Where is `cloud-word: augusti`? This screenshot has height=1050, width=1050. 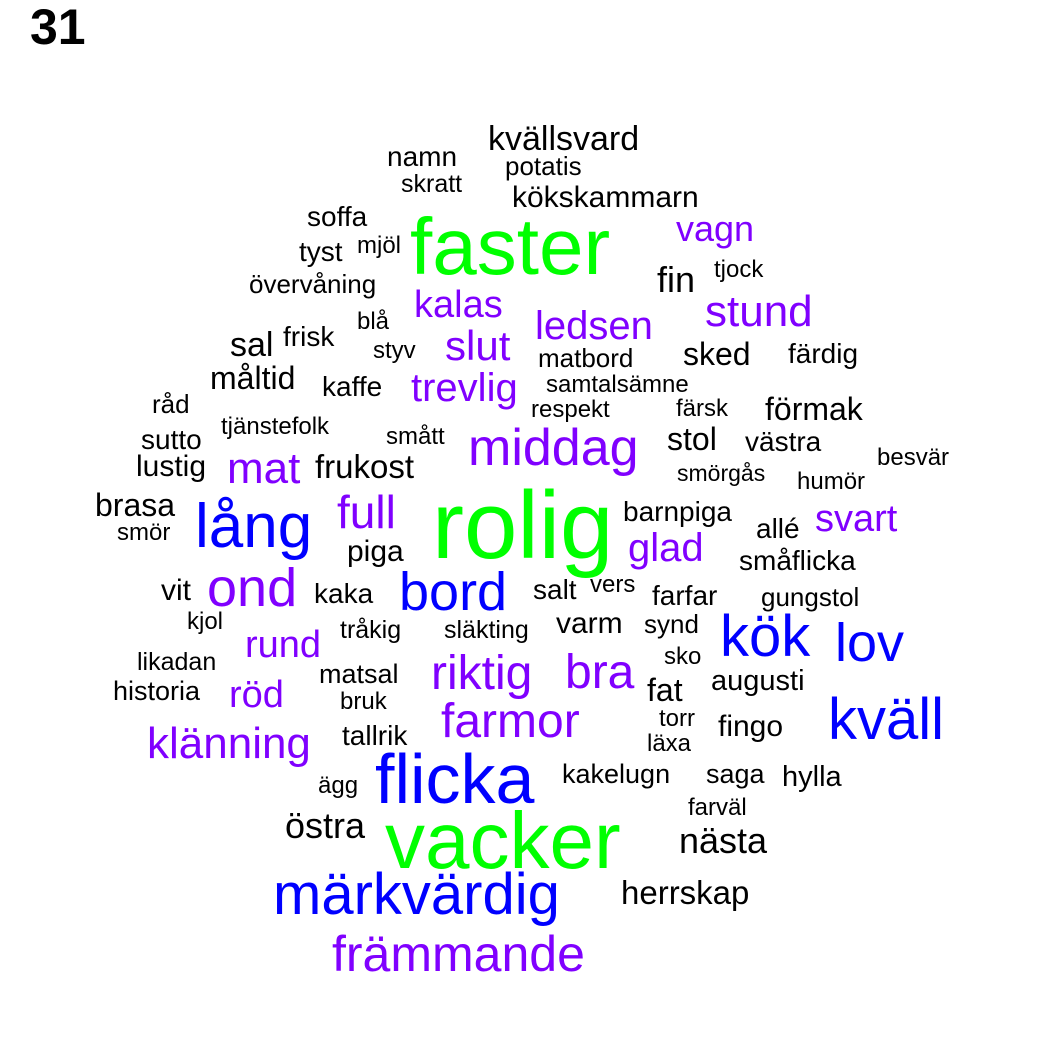
cloud-word: augusti is located at coordinates (758, 681).